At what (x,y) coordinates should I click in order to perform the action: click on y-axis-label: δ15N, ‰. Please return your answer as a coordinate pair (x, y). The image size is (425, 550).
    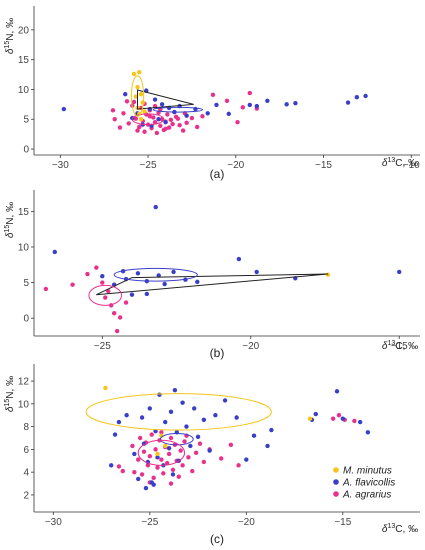
    Looking at the image, I should click on (10, 394).